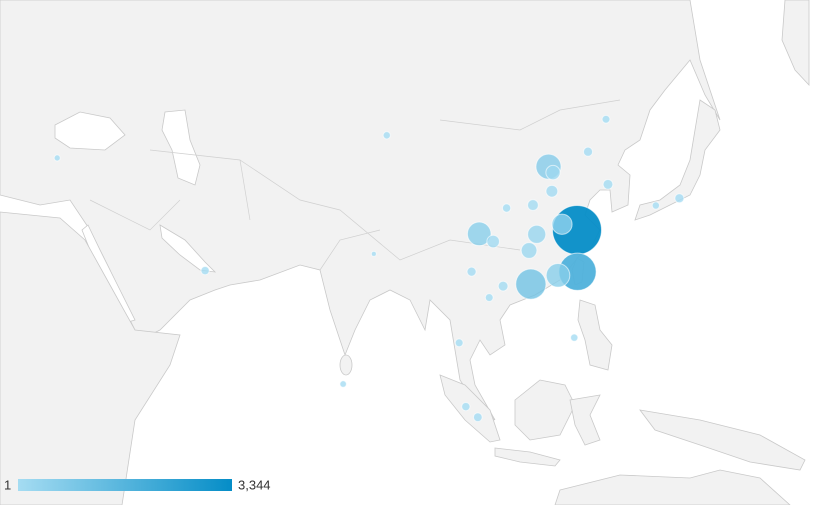 The height and width of the screenshot is (505, 819). I want to click on new-guinea, so click(722, 440).